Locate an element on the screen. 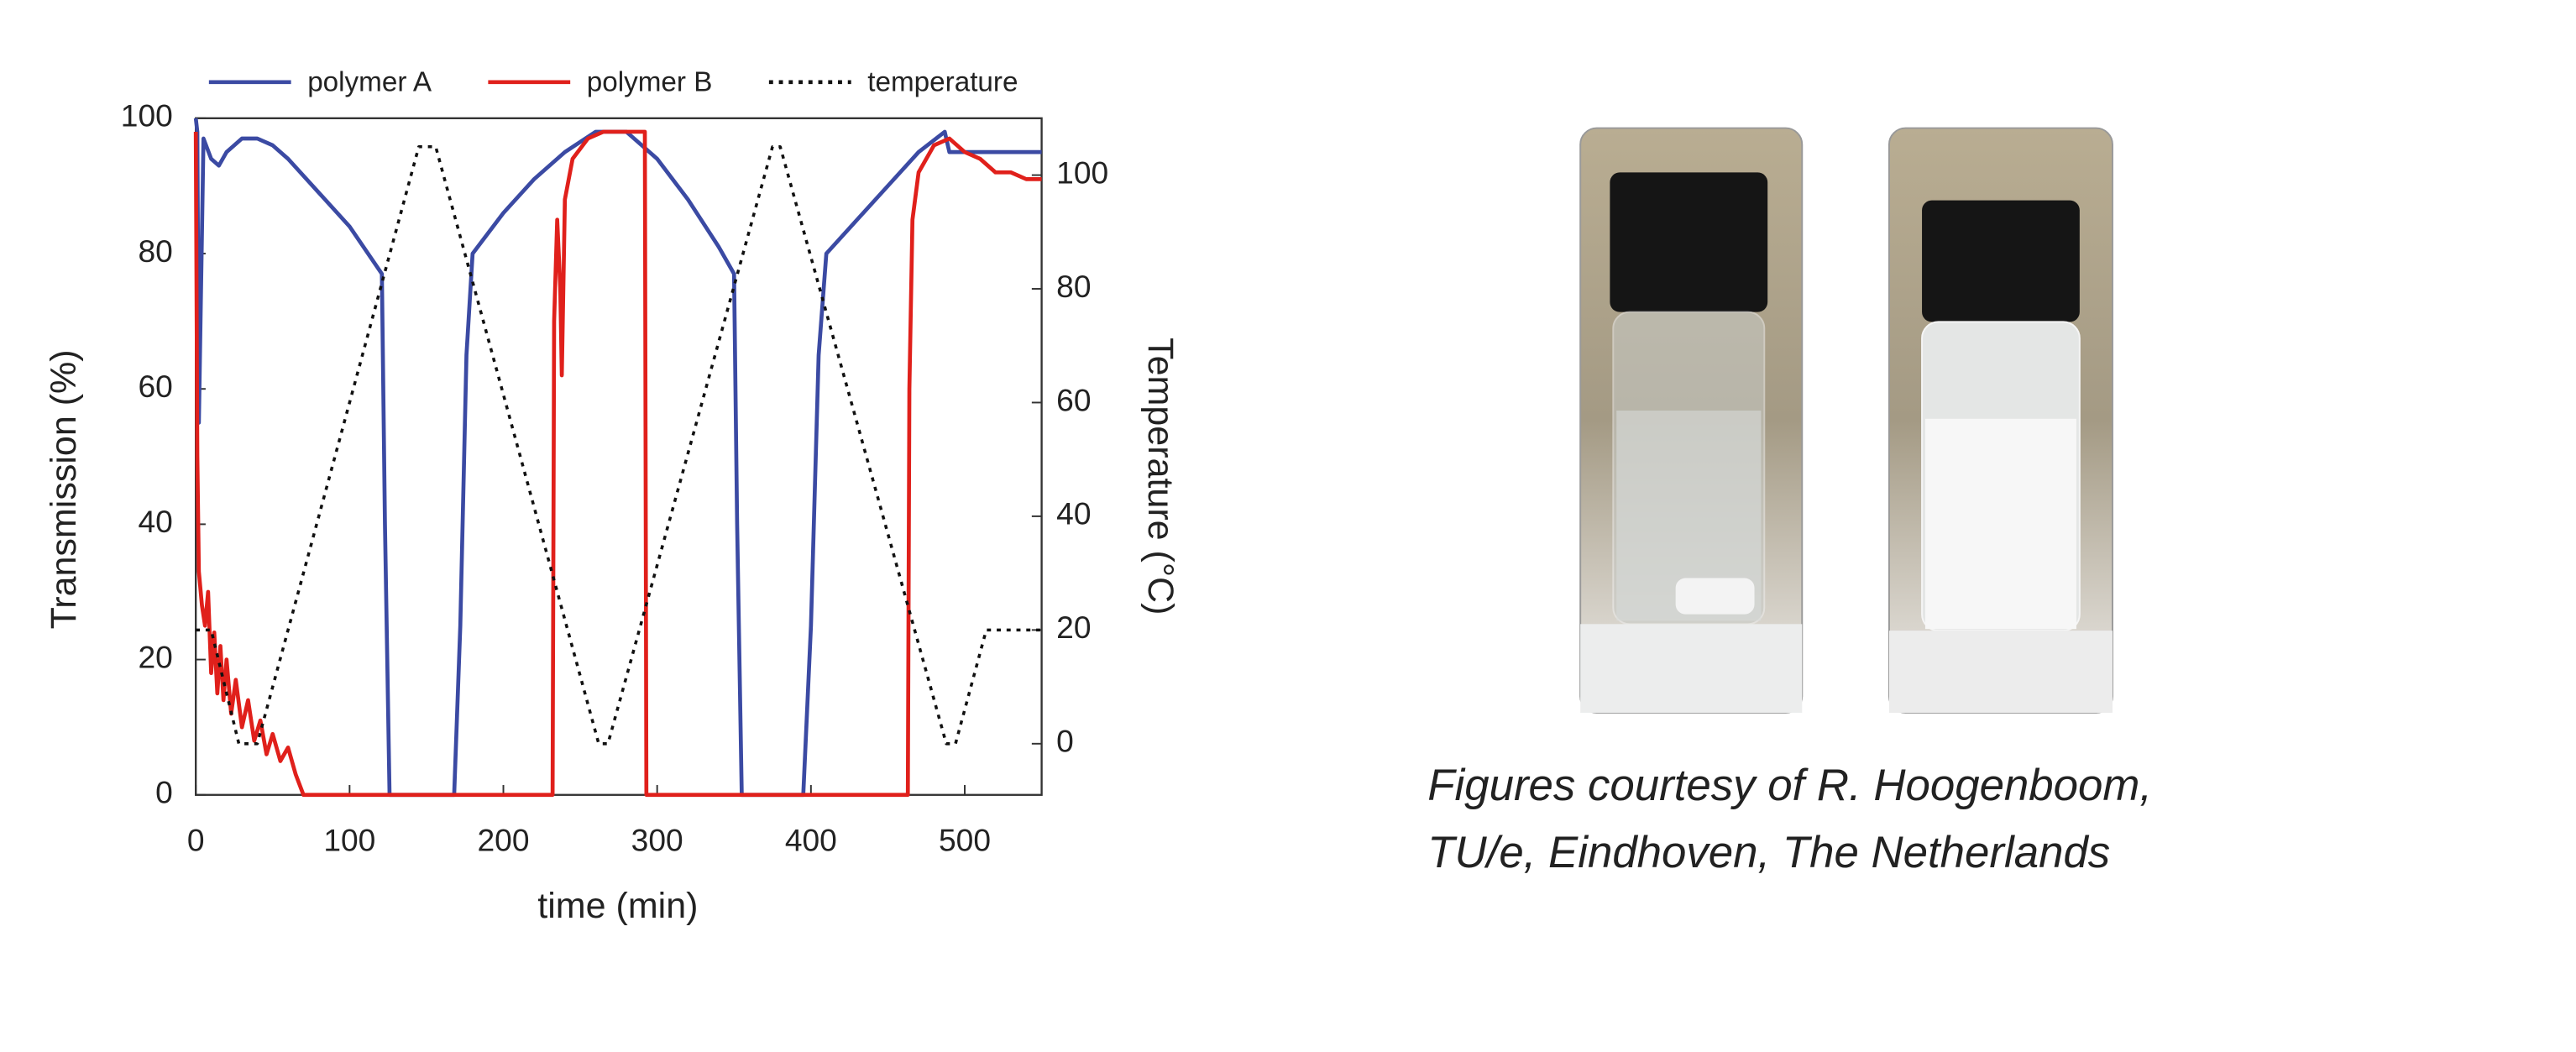 This screenshot has width=2576, height=1052. x-tick-label: 400 is located at coordinates (811, 839).